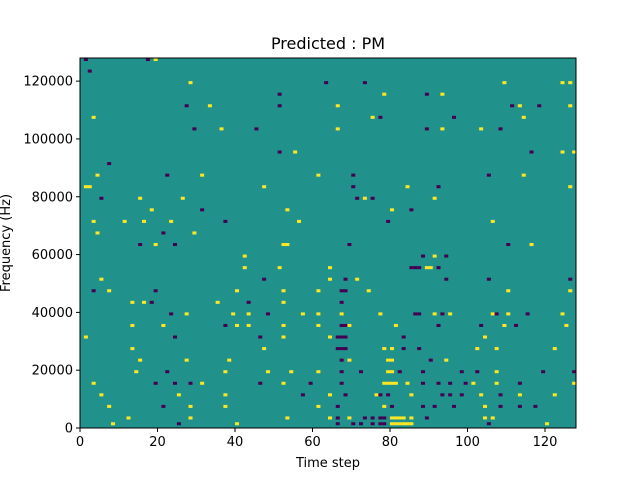 The image size is (640, 480). Describe the element at coordinates (80, 442) in the screenshot. I see `x-tick-label: 0` at that location.